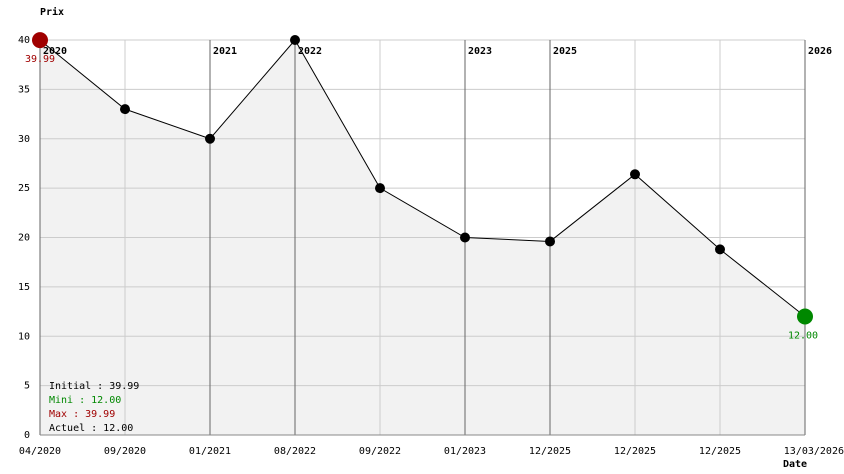  Describe the element at coordinates (803, 336) in the screenshot. I see `value-label: 12.00` at that location.